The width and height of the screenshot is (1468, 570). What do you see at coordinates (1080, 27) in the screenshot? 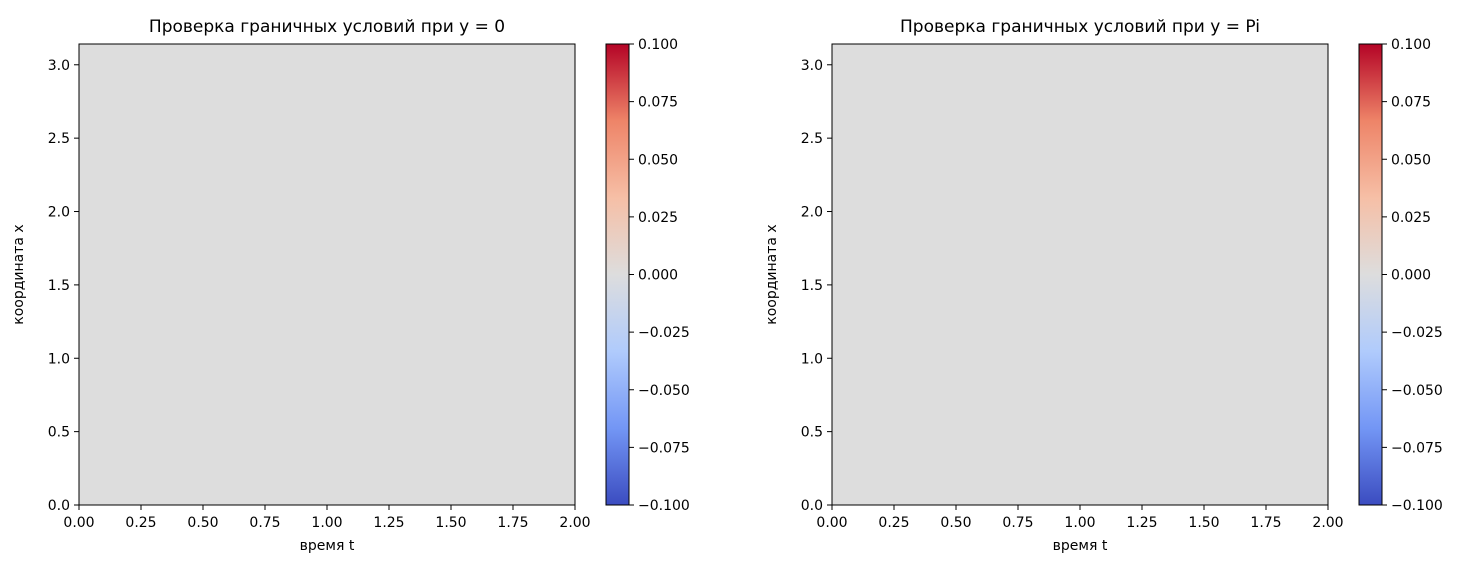
I see `chart-title: Проверка граничных условий при y = Pi` at bounding box center [1080, 27].